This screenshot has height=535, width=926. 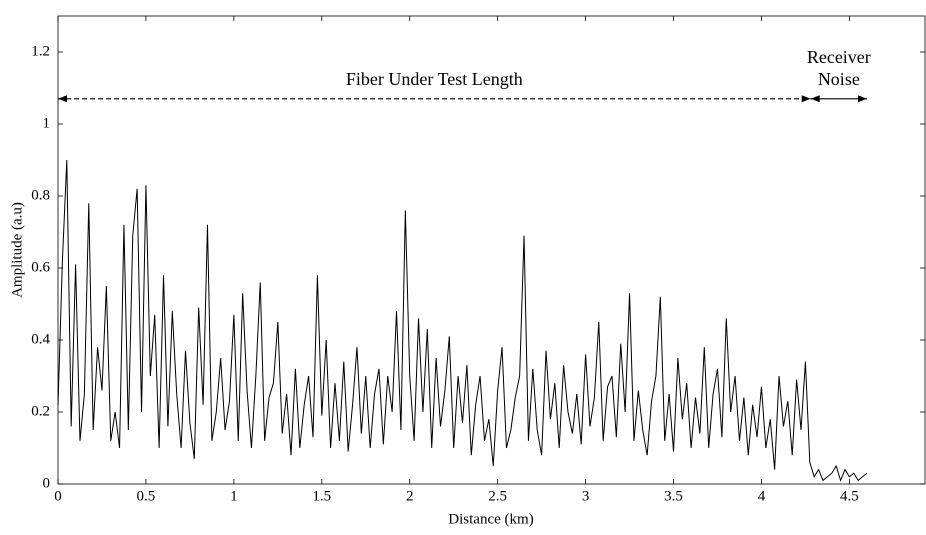 I want to click on annotation-text: Fiber Under Test Length, so click(x=434, y=79).